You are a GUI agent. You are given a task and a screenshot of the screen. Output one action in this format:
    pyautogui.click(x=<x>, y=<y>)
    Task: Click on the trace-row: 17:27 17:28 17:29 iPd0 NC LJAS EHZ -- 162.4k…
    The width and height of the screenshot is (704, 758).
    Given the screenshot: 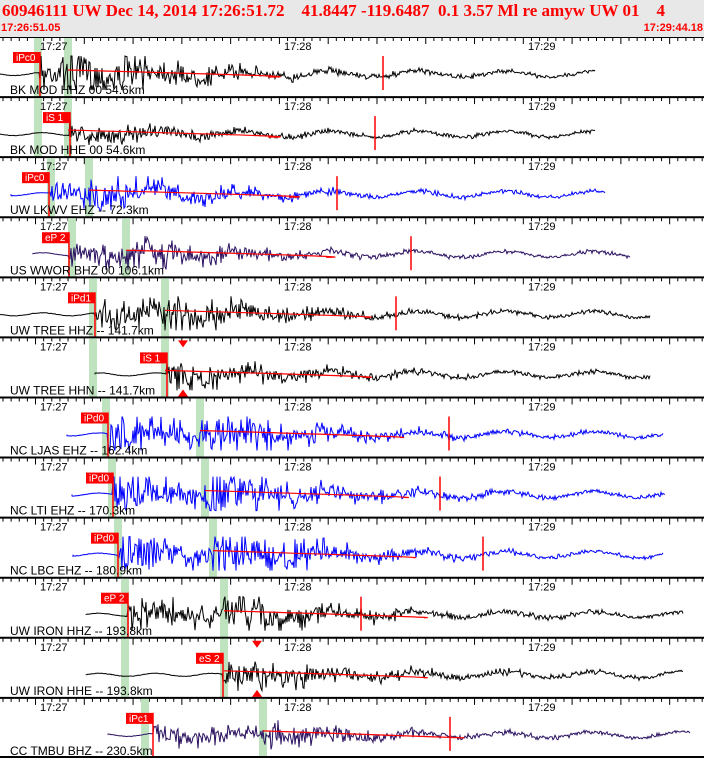 What is the action you would take?
    pyautogui.click(x=352, y=427)
    